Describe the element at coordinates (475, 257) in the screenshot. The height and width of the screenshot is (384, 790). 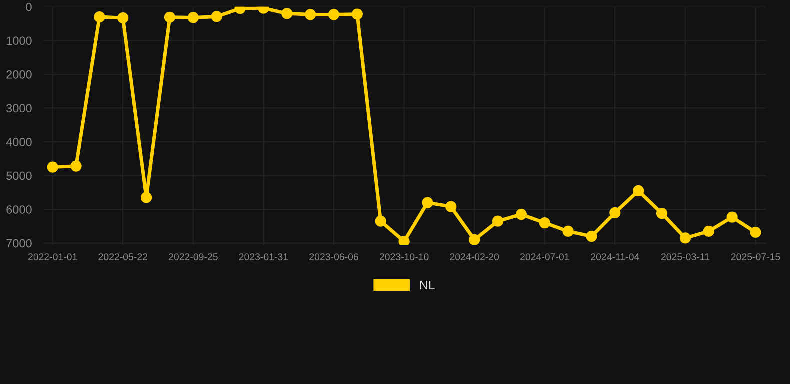
I see `x-tick-label: 2024-02-20` at that location.